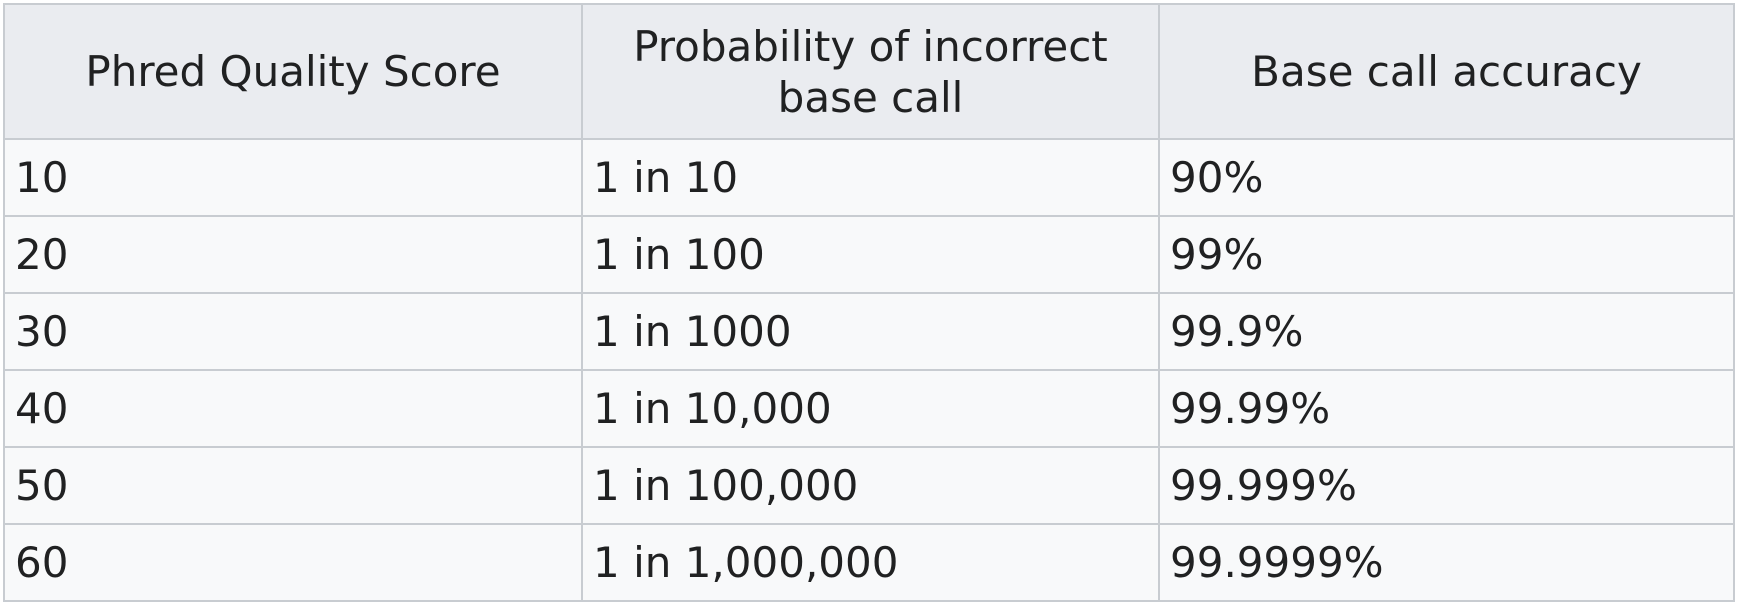 The height and width of the screenshot is (607, 1737). Describe the element at coordinates (1446, 408) in the screenshot. I see `cell-accuracy: 99.99%` at that location.